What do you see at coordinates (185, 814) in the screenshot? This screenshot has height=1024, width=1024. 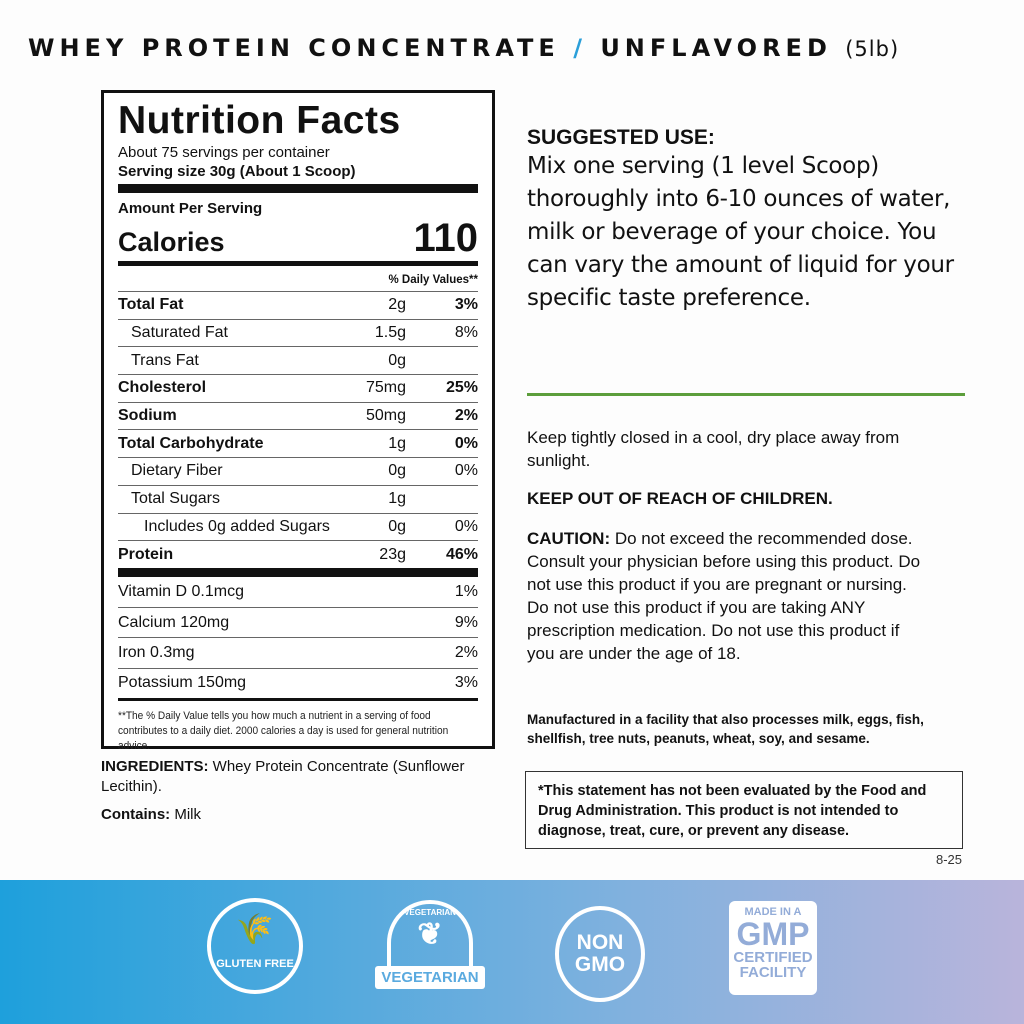 I see `contains-text: Milk` at bounding box center [185, 814].